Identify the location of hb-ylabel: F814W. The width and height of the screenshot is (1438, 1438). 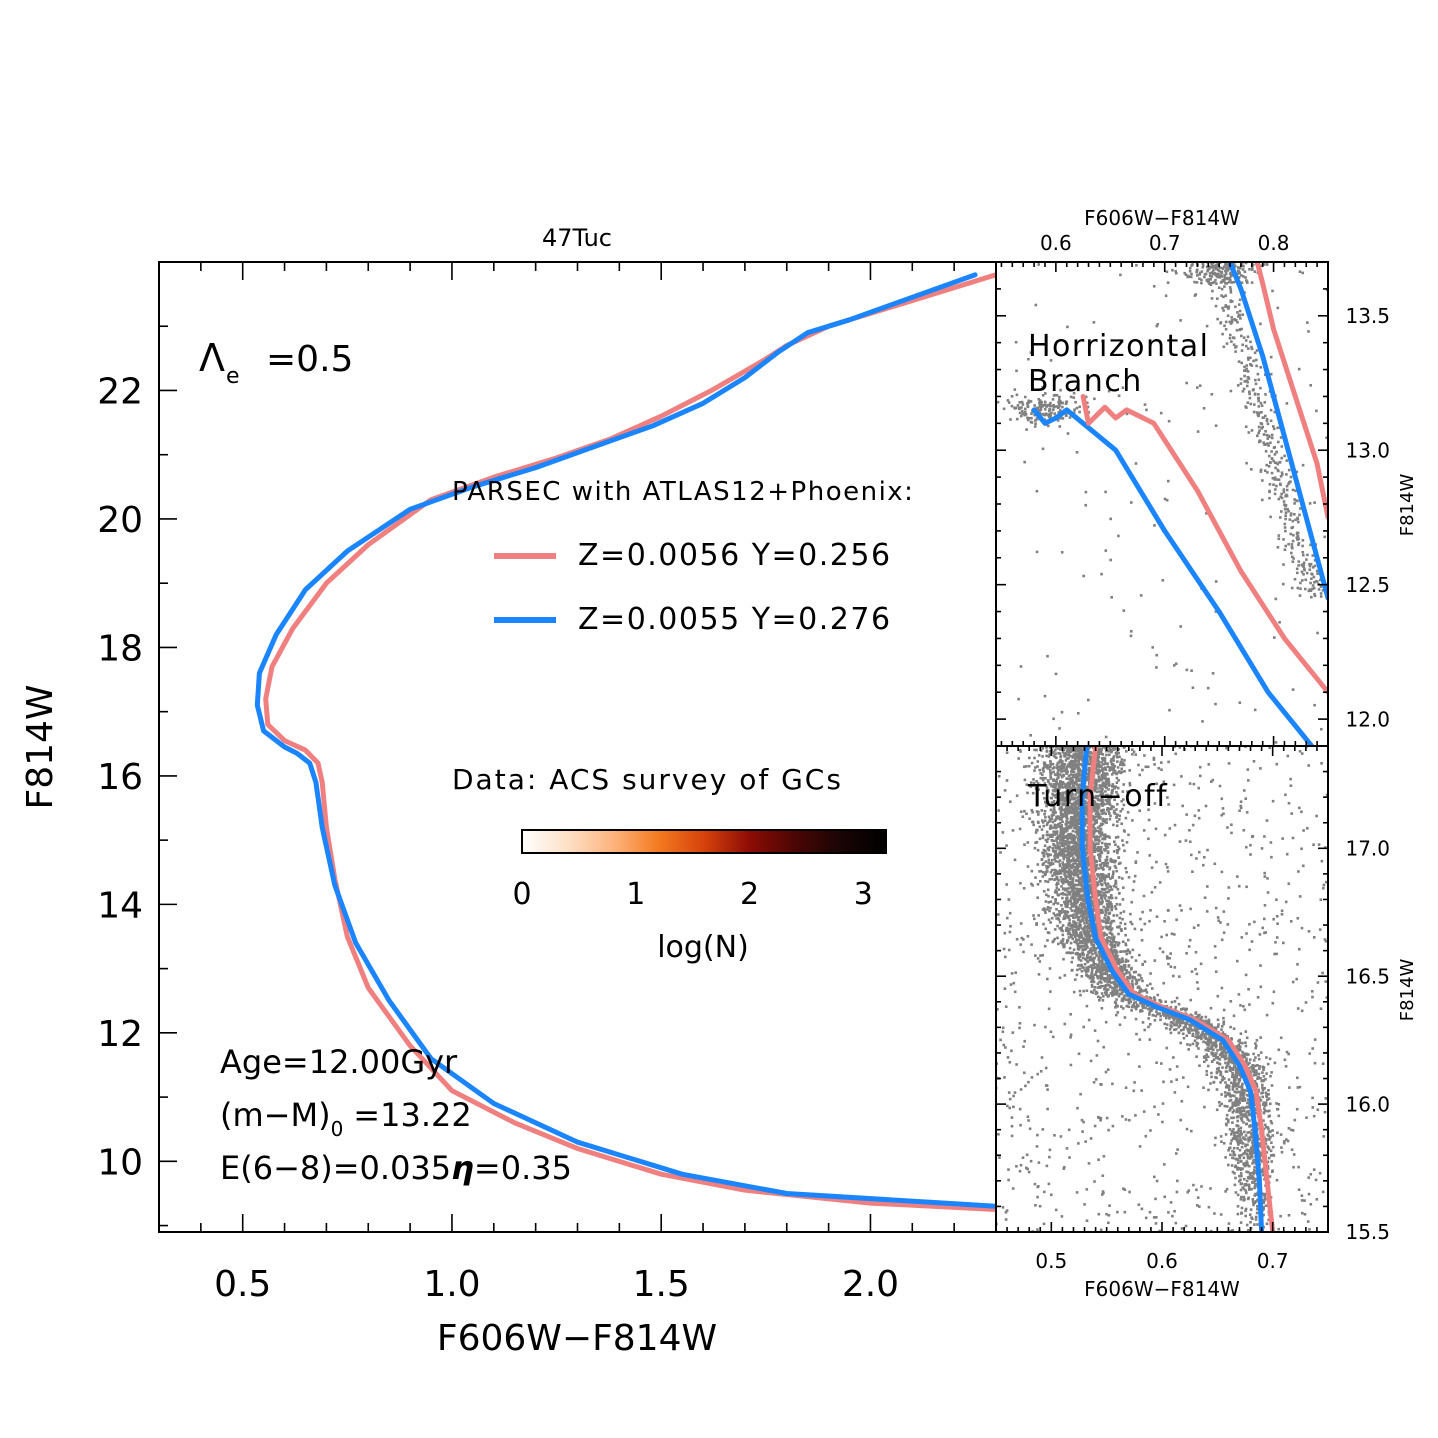
(1407, 505).